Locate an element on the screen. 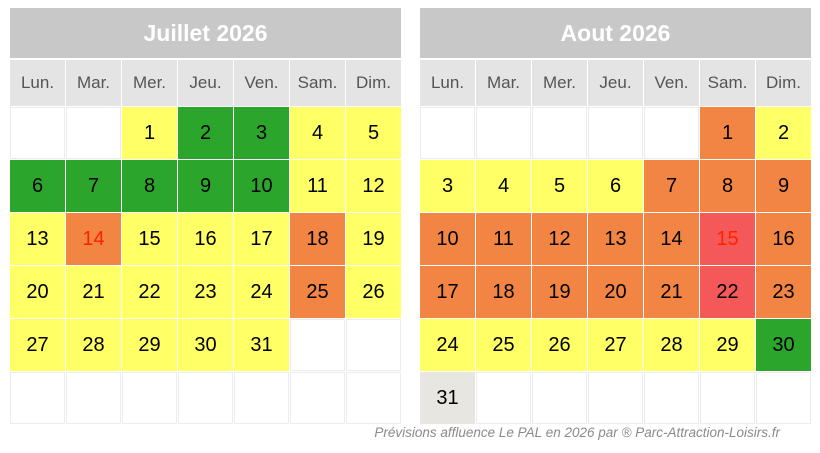 This screenshot has width=820, height=453. week-row: 20 21 22 23 24 25 26 is located at coordinates (205, 292).